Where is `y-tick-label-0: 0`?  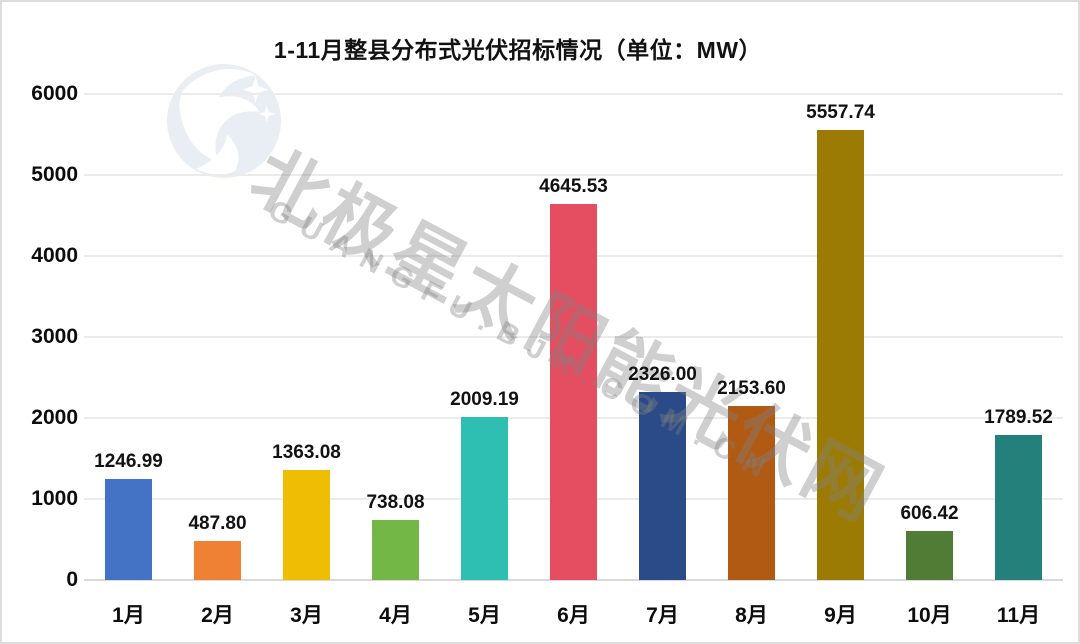 y-tick-label-0: 0 is located at coordinates (72, 579).